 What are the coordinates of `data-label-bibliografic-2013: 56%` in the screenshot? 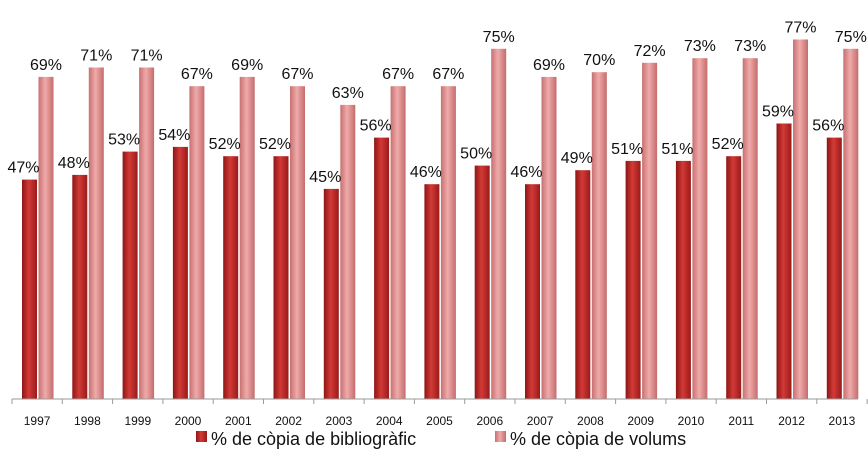 It's located at (828, 126).